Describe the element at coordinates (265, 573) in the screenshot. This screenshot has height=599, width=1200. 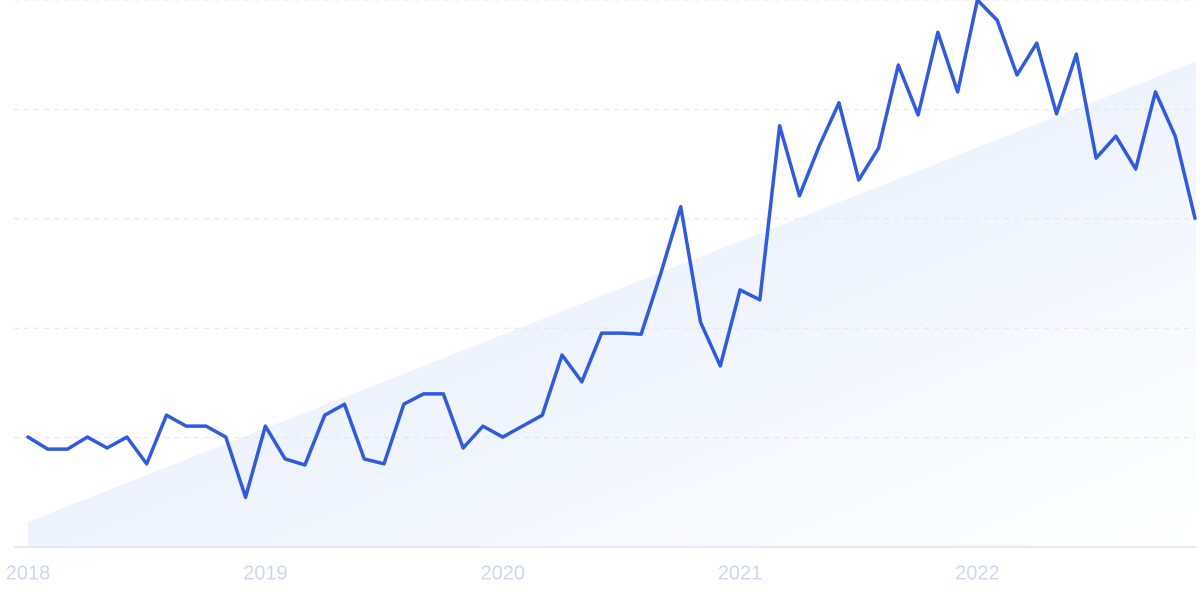
I see `x-tick-label: 2019` at that location.